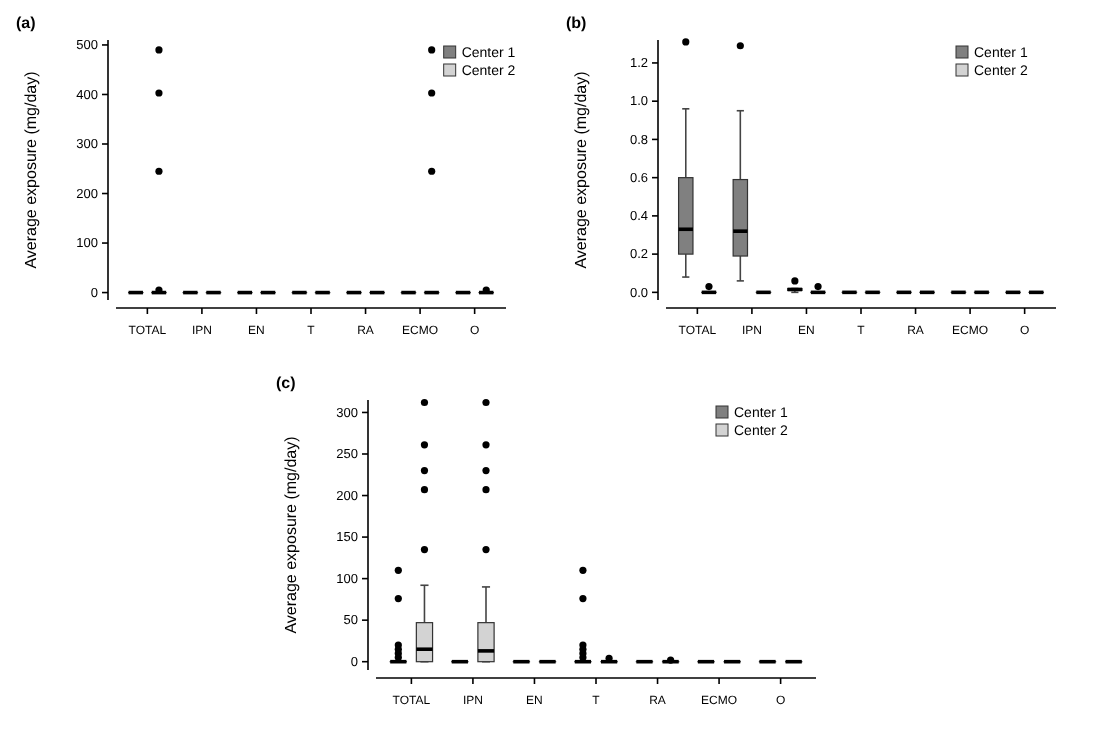 The image size is (1100, 730). What do you see at coordinates (286, 383) in the screenshot?
I see `chart-title: (c)` at bounding box center [286, 383].